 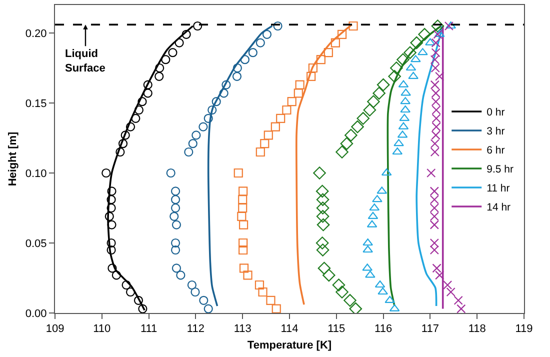 I want to click on y-tick-label: 0.00, so click(x=36, y=314).